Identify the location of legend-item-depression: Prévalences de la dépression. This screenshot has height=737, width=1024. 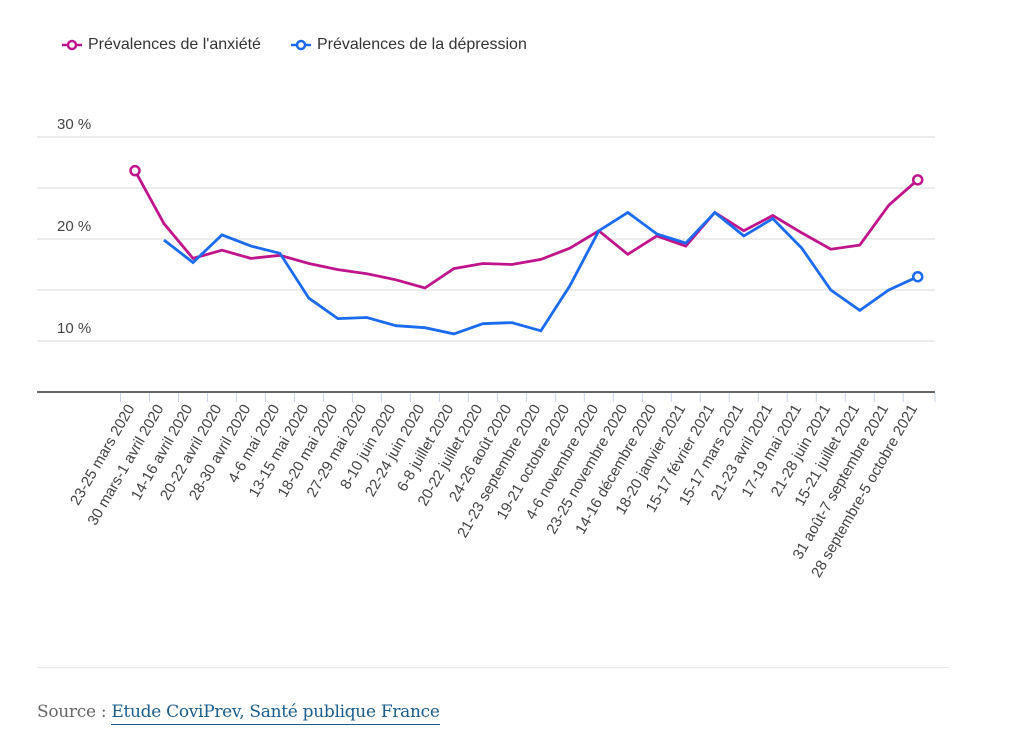
(408, 45).